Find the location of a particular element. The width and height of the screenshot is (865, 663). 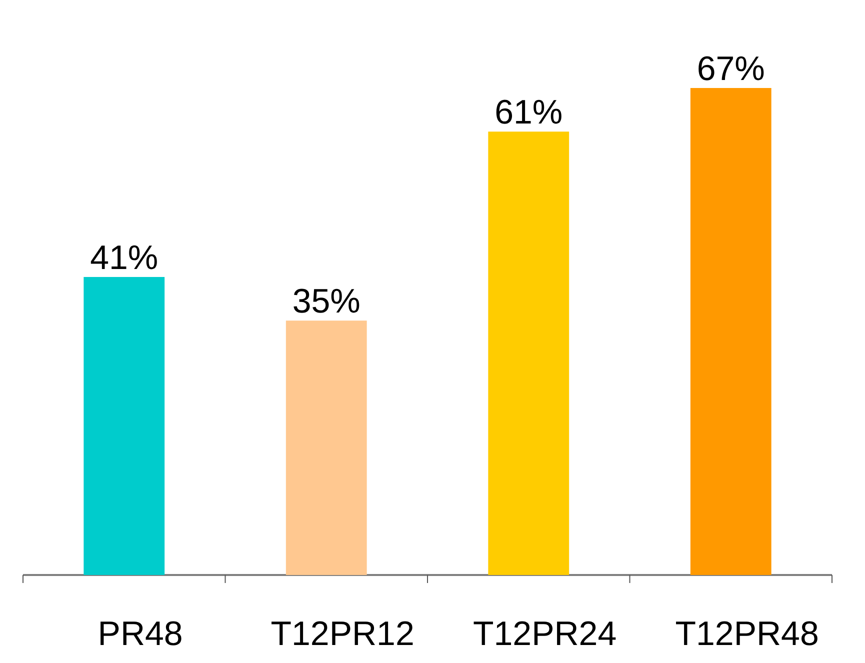

x-tick-label: T12PR48 is located at coordinates (747, 634).